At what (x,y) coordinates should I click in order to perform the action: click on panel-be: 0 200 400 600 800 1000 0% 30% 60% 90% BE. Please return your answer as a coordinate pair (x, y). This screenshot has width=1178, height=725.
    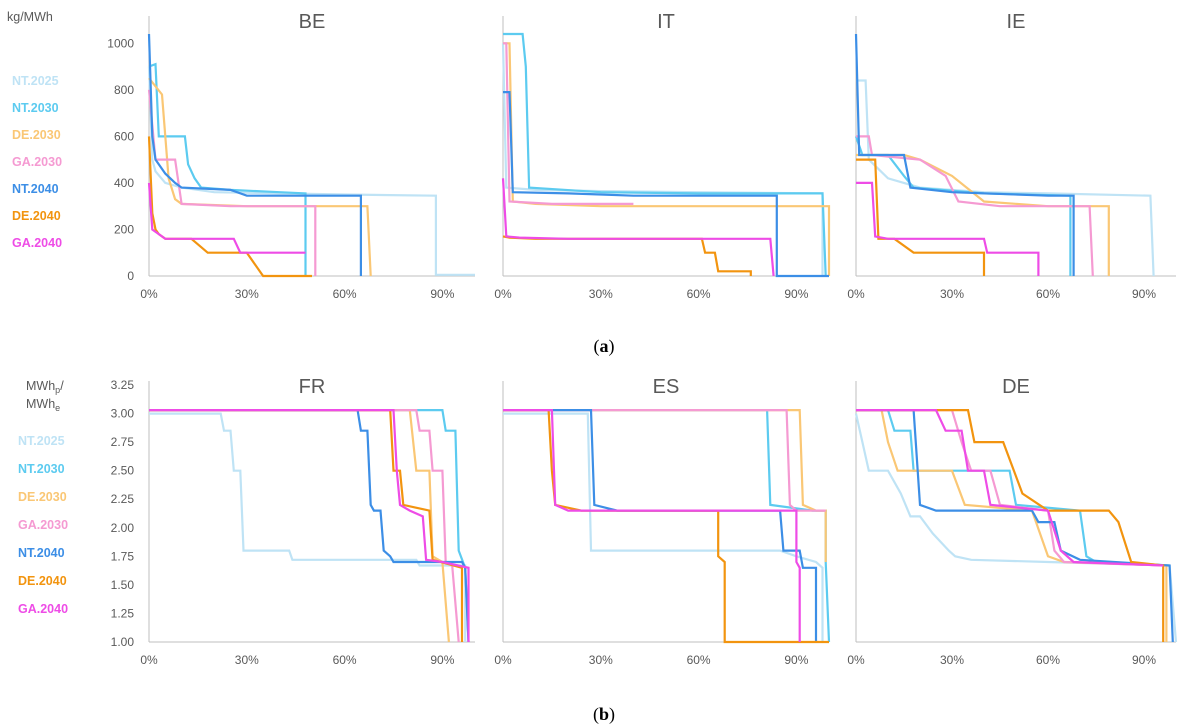
    Looking at the image, I should click on (291, 155).